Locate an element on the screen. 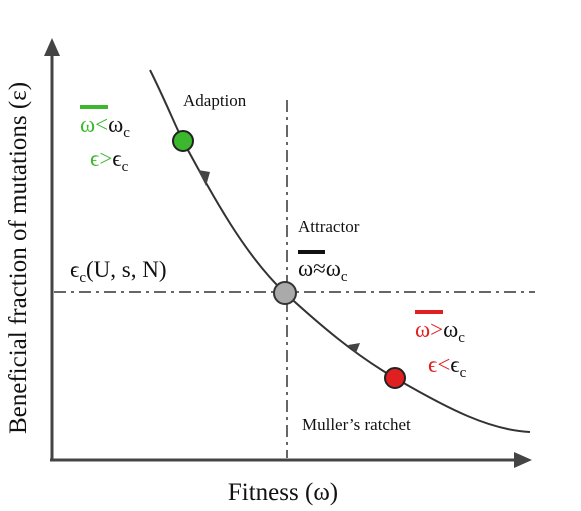 This screenshot has height=511, width=581. x-label: Fitness (ω) is located at coordinates (283, 492).